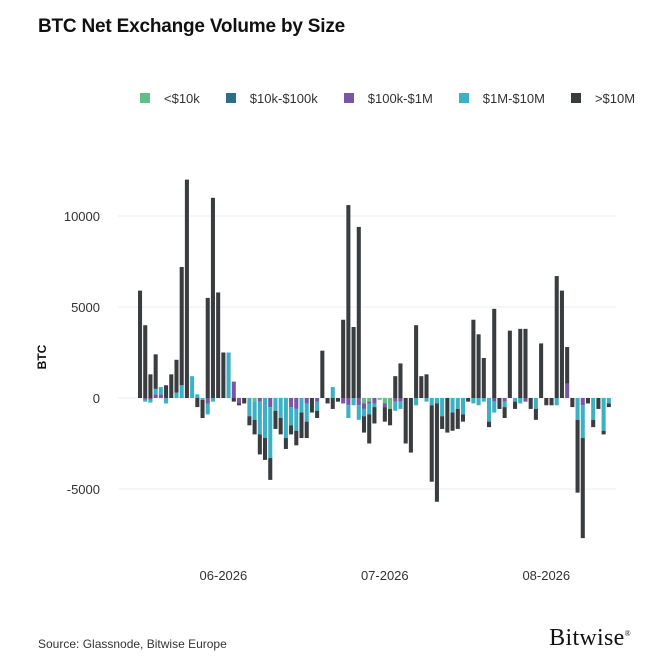 Image resolution: width=671 pixels, height=671 pixels. I want to click on legend-item-10k-100k: $10k-$100k, so click(271, 98).